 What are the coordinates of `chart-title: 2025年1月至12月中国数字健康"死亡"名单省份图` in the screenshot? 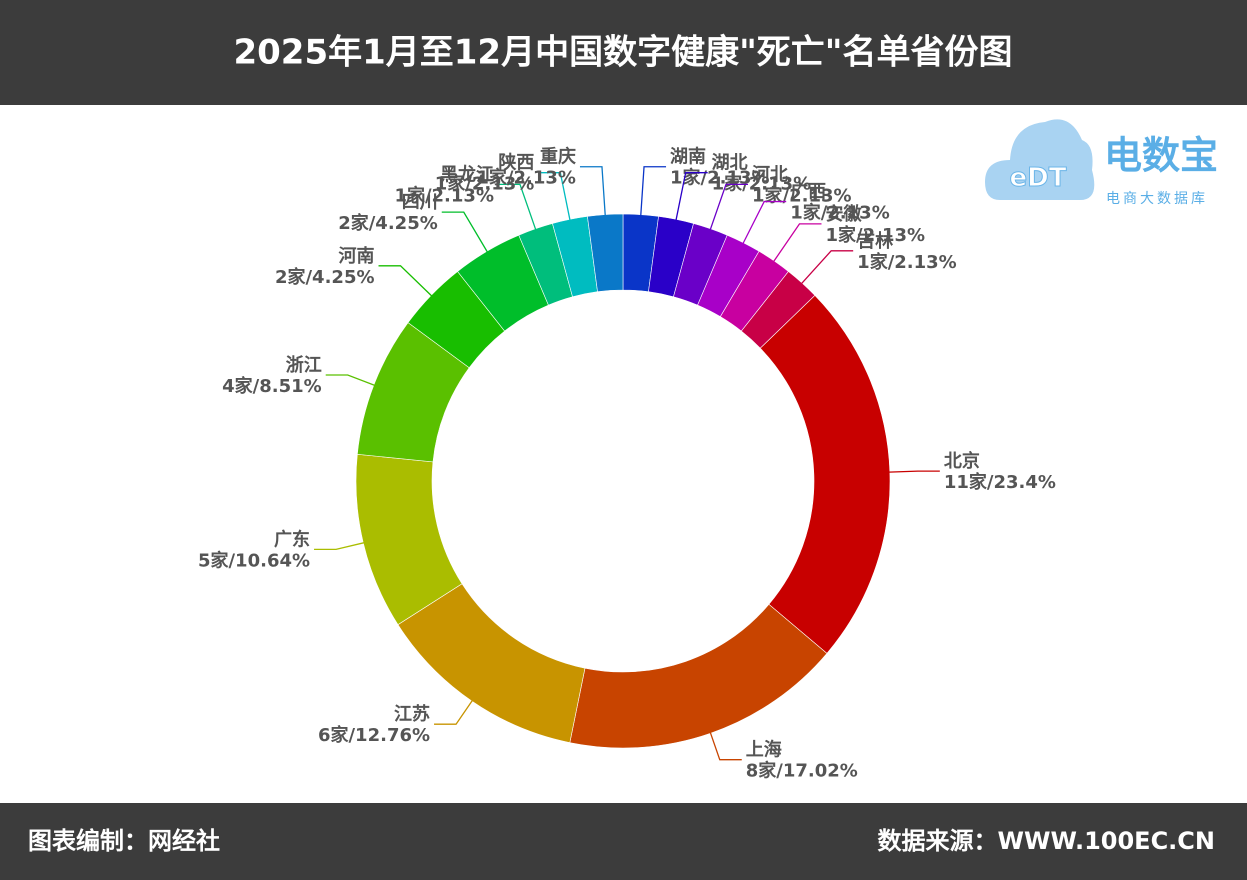 It's located at (622, 53).